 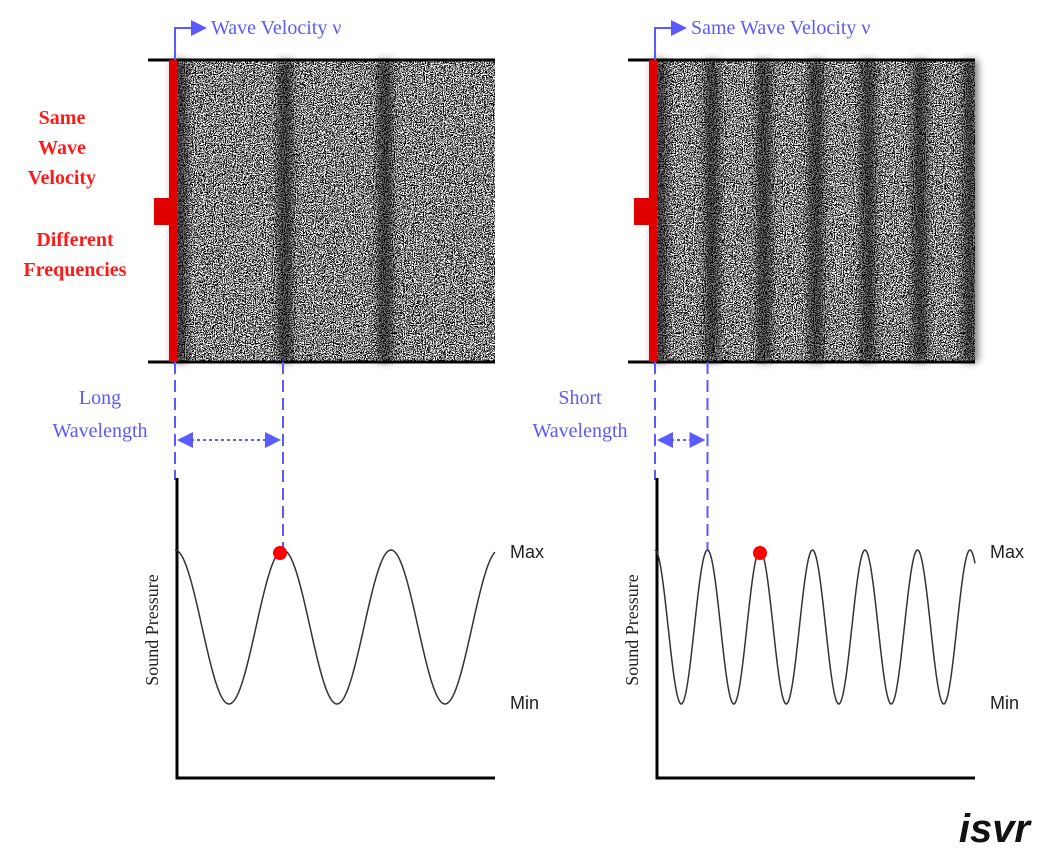 I want to click on note-line: Wave, so click(x=62, y=148).